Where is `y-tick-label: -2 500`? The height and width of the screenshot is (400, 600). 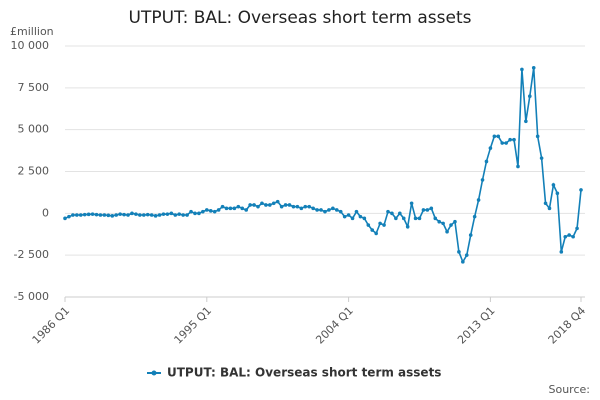 y-tick-label: -2 500 is located at coordinates (31, 254).